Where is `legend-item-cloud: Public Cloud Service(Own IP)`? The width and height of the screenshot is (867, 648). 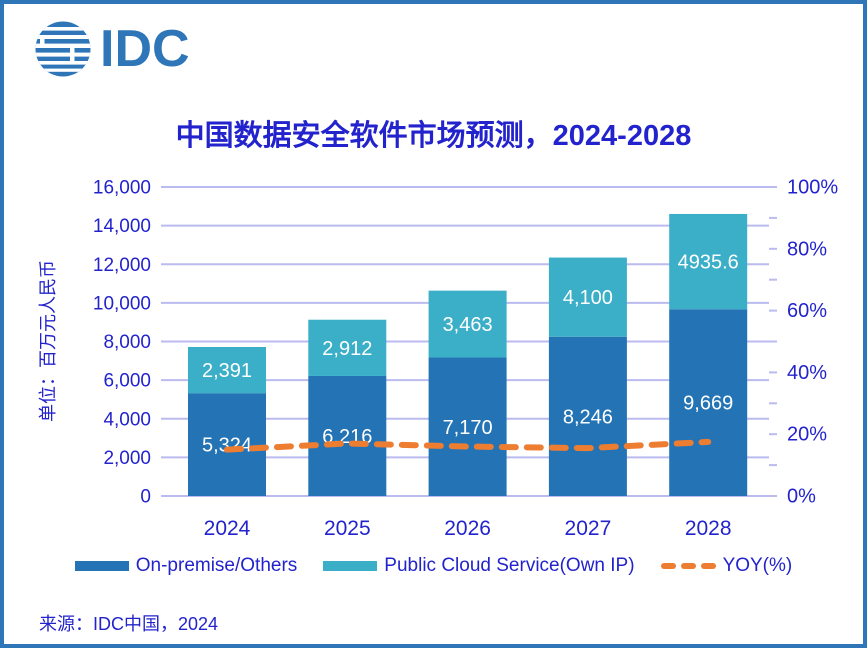 legend-item-cloud: Public Cloud Service(Own IP) is located at coordinates (479, 566).